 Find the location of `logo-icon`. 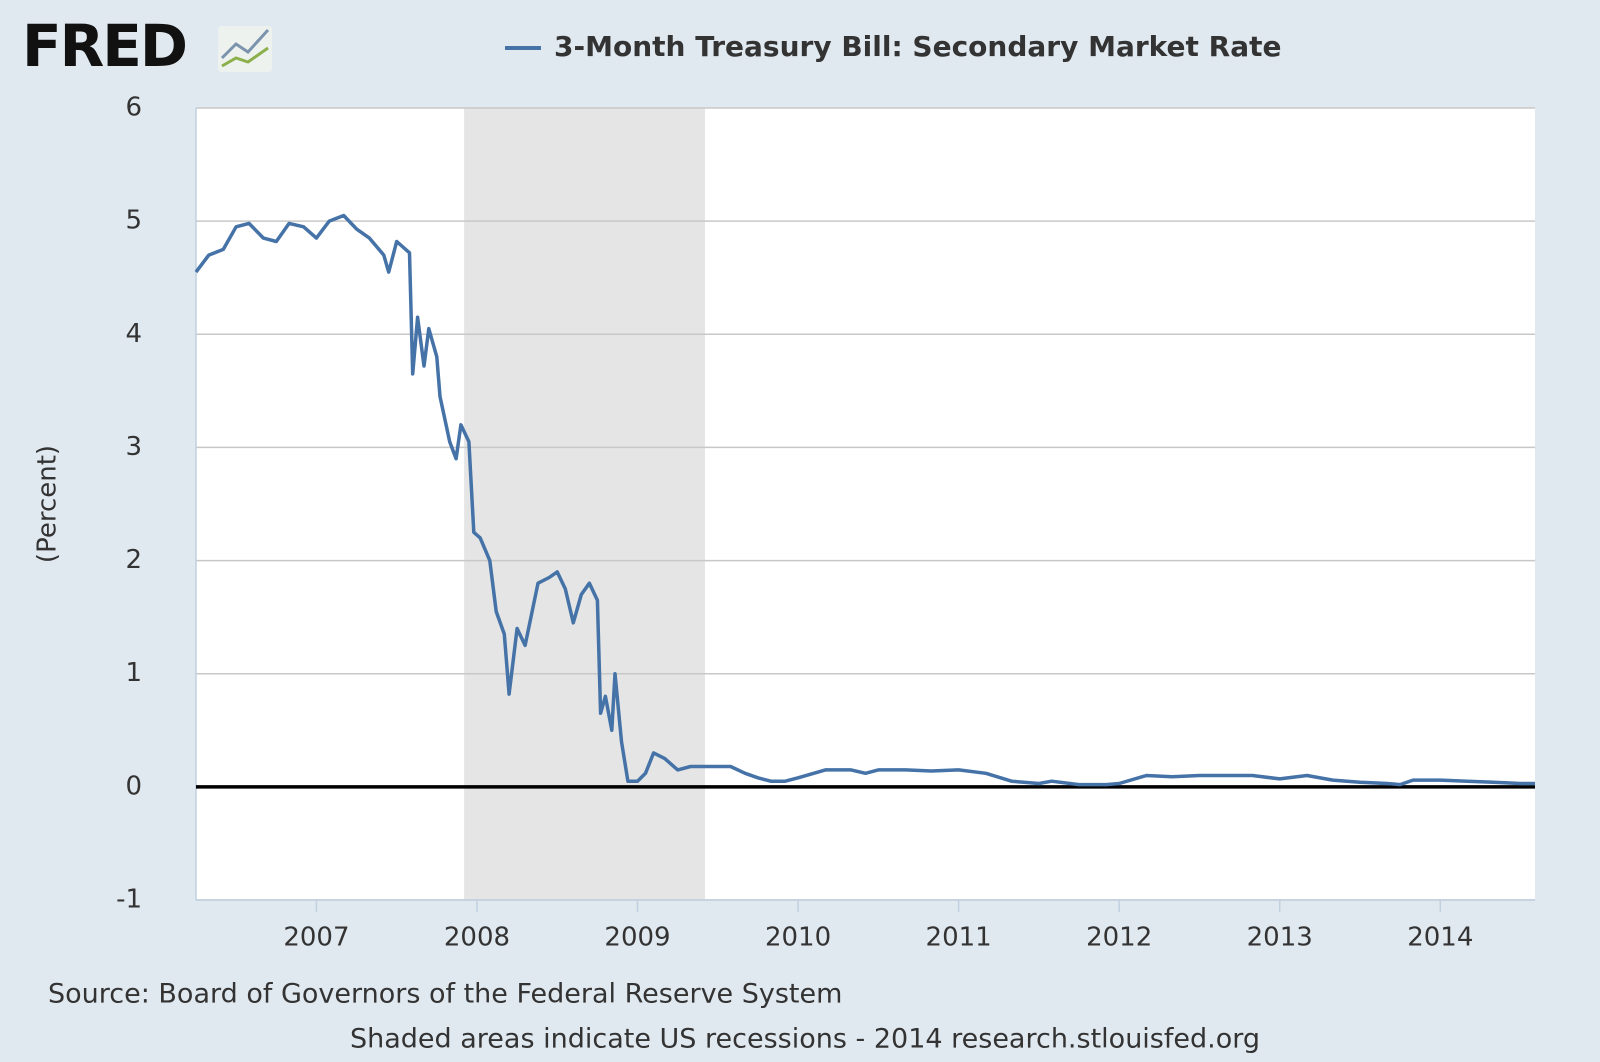

logo-icon is located at coordinates (245, 49).